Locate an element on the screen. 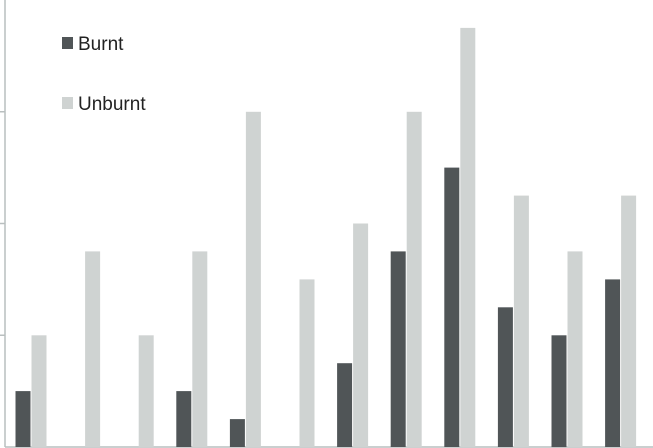 This screenshot has width=653, height=448. legend-swatch-unburnt is located at coordinates (67, 103).